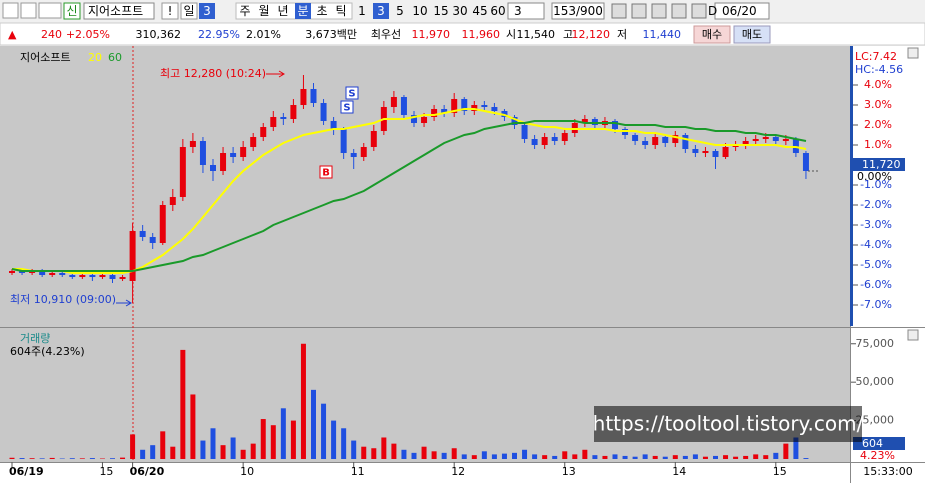 This screenshot has height=483, width=925. I want to click on y-tick-label: 3.0%, so click(878, 104).